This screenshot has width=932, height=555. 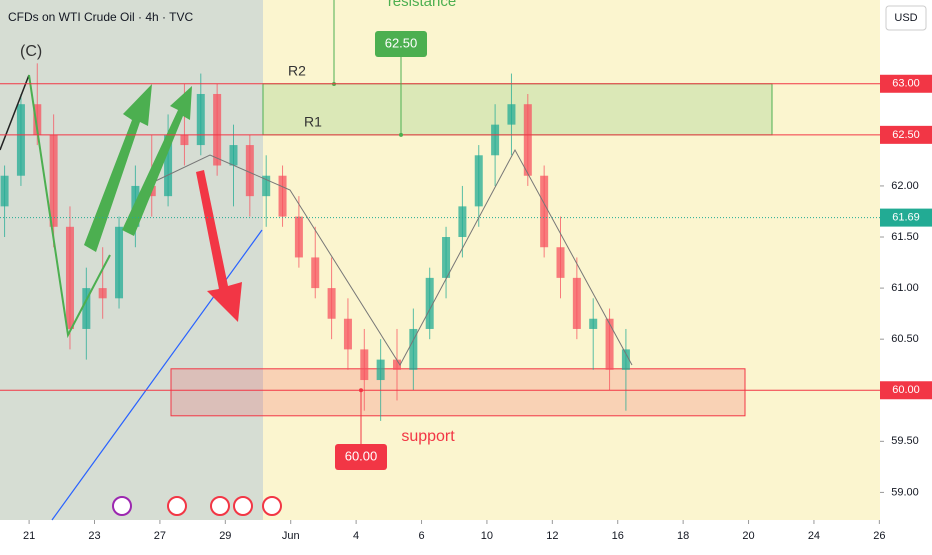 I want to click on level-label: 61.69, so click(x=906, y=218).